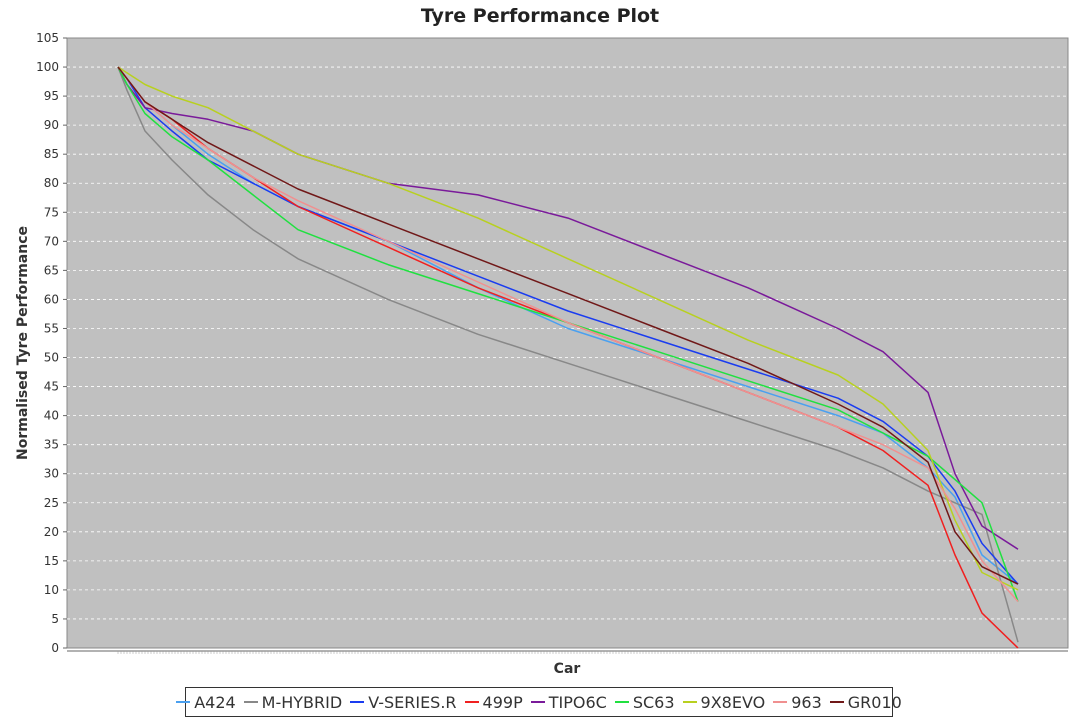 This screenshot has width=1080, height=720. I want to click on y-tick-label: 30, so click(51, 474).